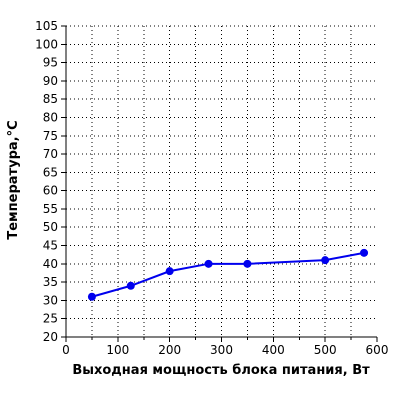 The height and width of the screenshot is (400, 400). Describe the element at coordinates (66, 350) in the screenshot. I see `x-tick-label: 0` at that location.